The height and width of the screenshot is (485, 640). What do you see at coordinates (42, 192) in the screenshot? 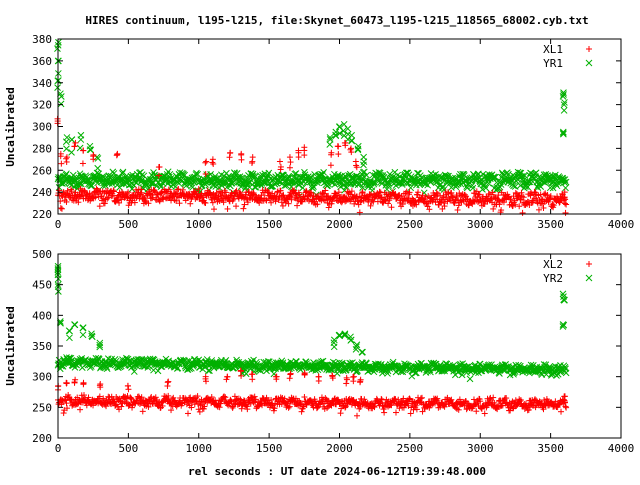
I see `y-tick-label: 240` at bounding box center [42, 192].